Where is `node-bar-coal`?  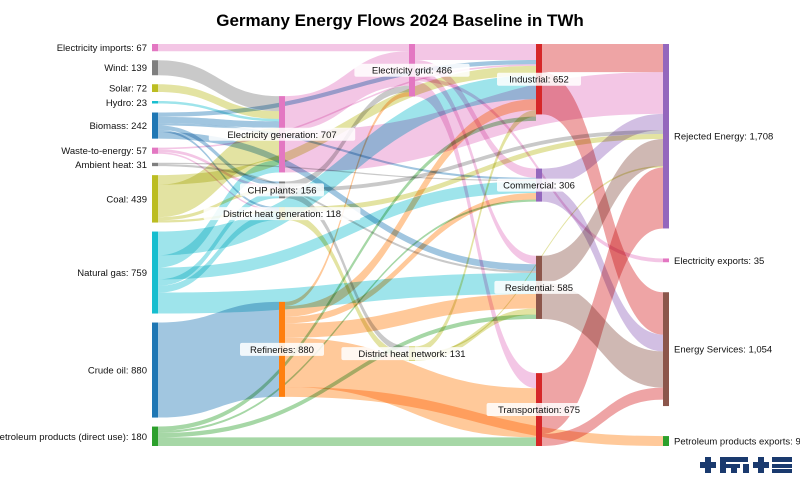 node-bar-coal is located at coordinates (155, 199).